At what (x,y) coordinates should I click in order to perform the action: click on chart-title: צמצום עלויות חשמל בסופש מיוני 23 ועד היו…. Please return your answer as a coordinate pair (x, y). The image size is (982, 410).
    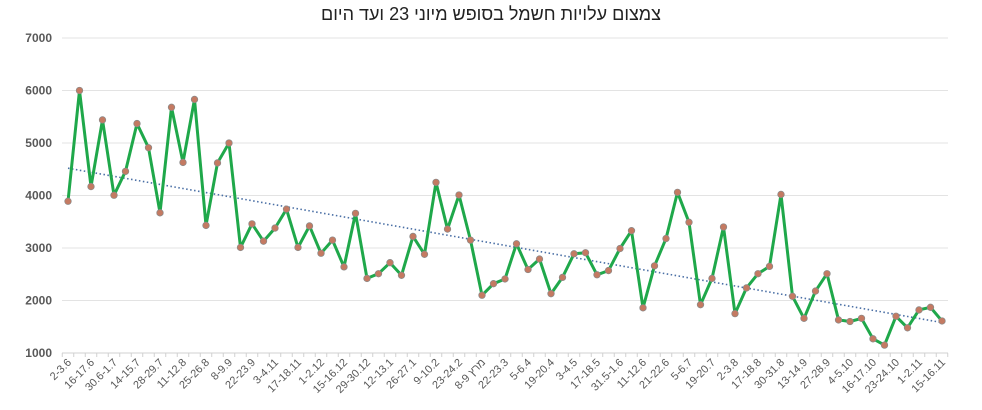
    Looking at the image, I should click on (491, 14).